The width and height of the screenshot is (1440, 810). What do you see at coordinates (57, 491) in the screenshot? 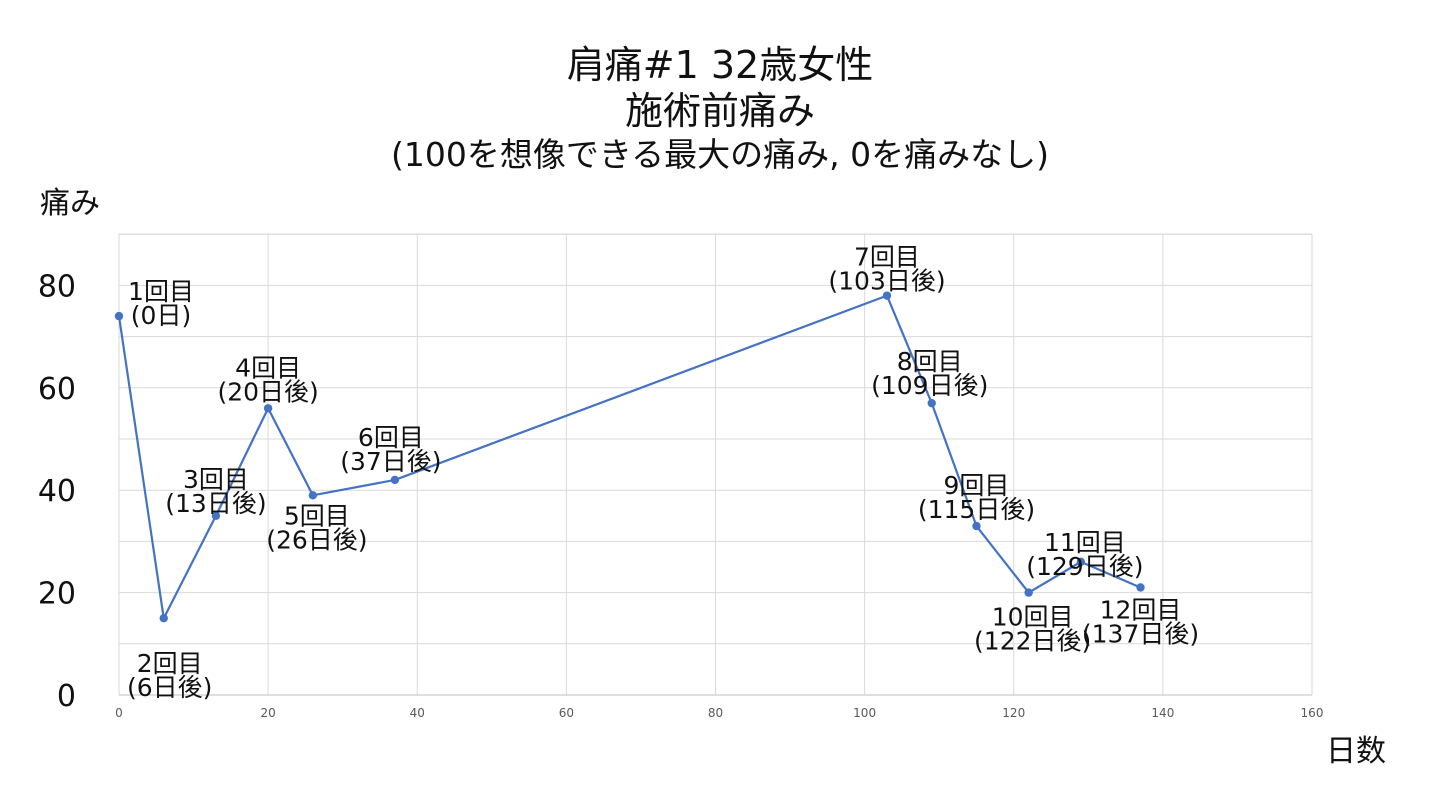
I see `y-tick-label: 40` at bounding box center [57, 491].